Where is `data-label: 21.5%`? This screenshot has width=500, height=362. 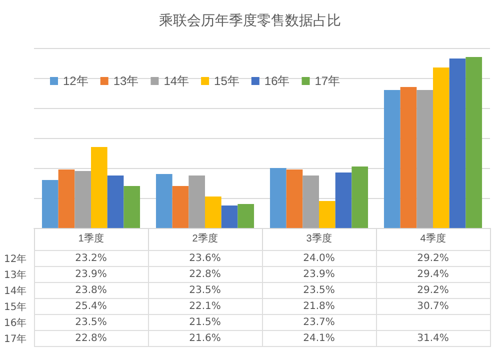
data-label: 21.5% is located at coordinates (205, 322).